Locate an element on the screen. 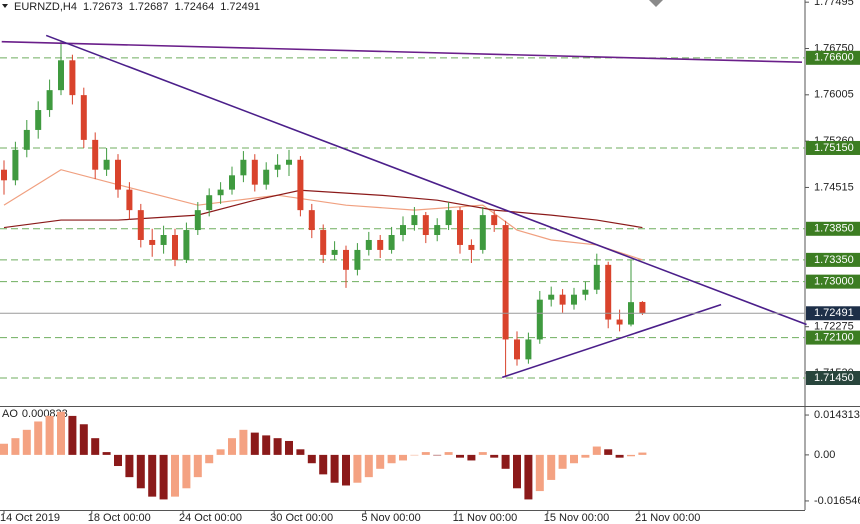 Image resolution: width=860 pixels, height=524 pixels. y-tick-label: 1.76005 is located at coordinates (834, 95).